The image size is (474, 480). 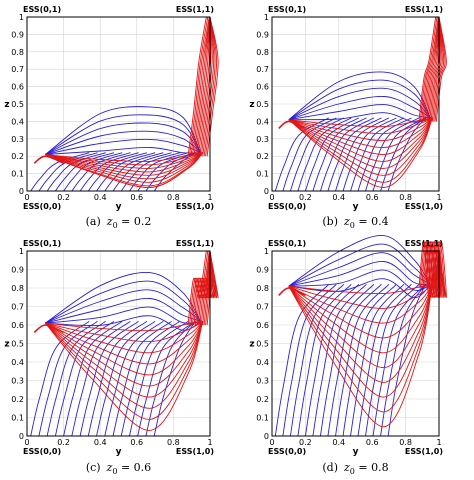 I want to click on panel-caption: (d) z0 = 0.8, so click(x=355, y=468).